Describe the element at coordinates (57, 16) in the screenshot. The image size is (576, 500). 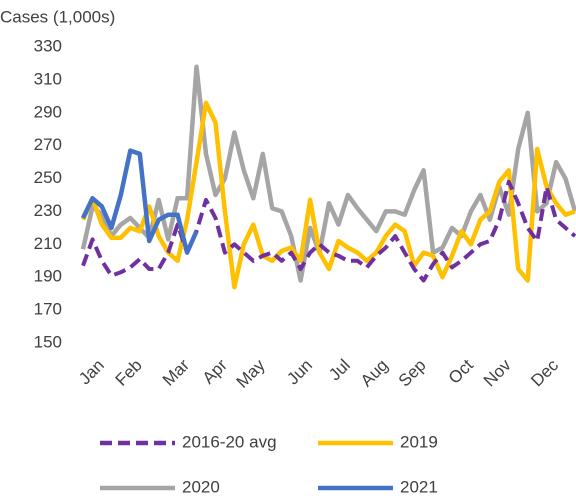
I see `axis-title: Cases (1,000s)` at that location.